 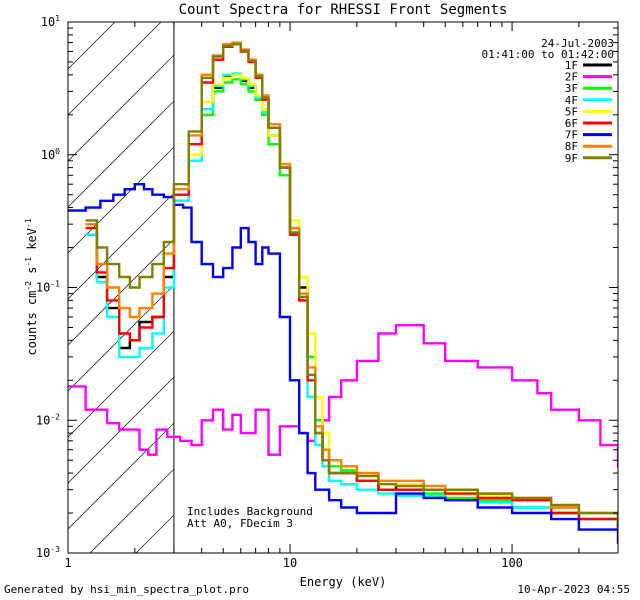 I want to click on chart-title: Count Spectra for RHESSI Front Segments, so click(x=343, y=10).